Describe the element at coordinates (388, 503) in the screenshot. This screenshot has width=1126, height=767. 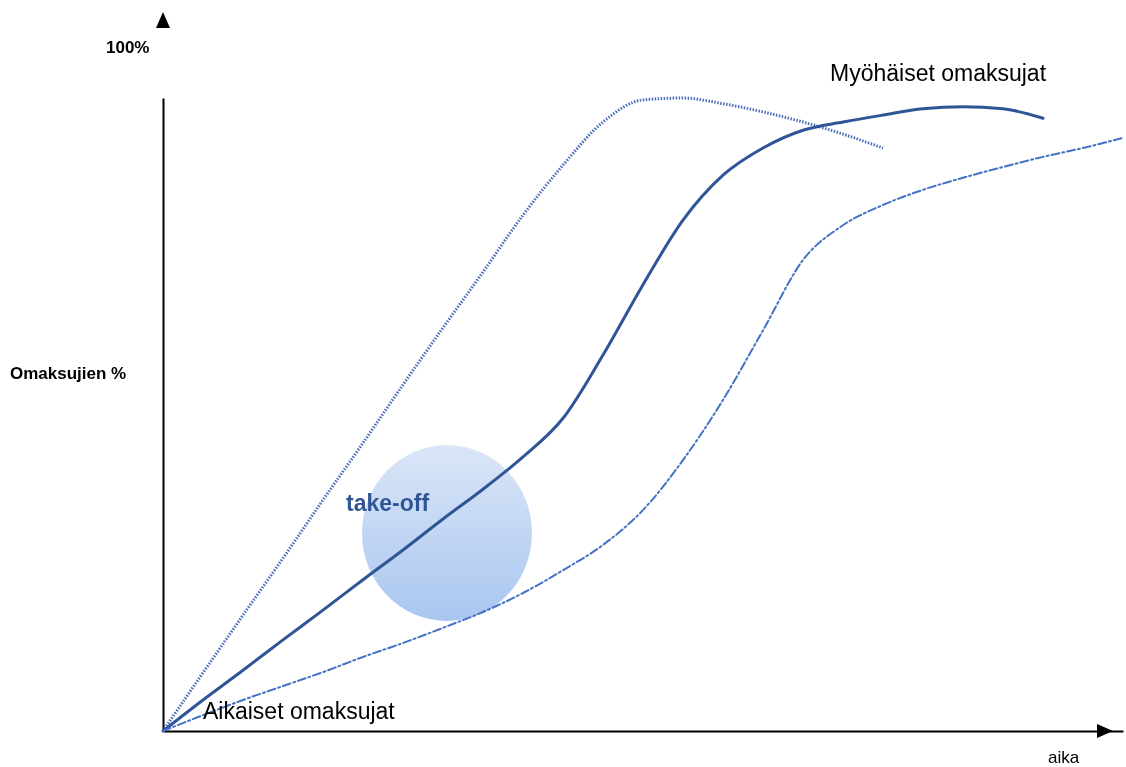
I see `annotation: take-off` at that location.